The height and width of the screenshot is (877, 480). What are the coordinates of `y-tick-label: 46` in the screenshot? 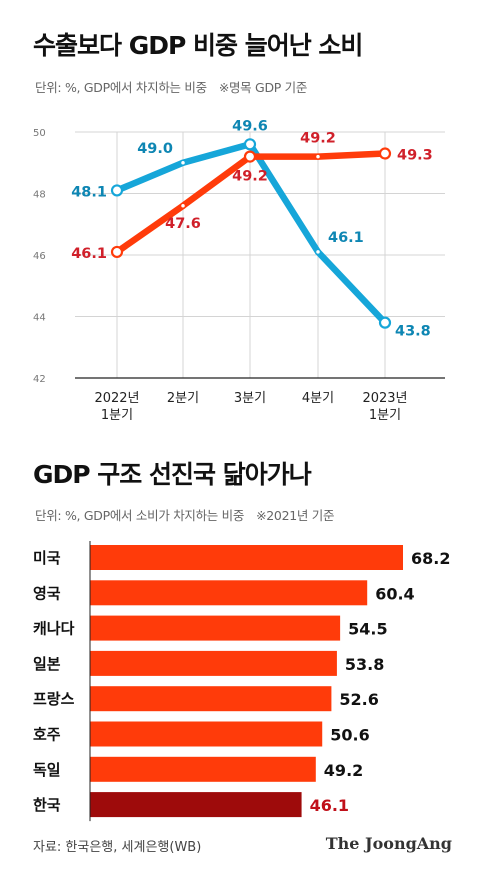 It's located at (39, 256).